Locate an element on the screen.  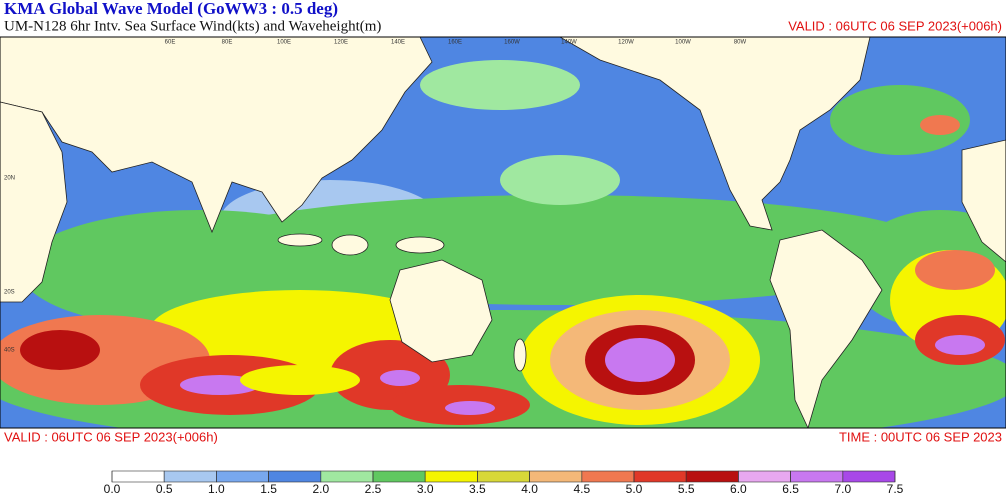
legend-label: 7.0 is located at coordinates (842, 489).